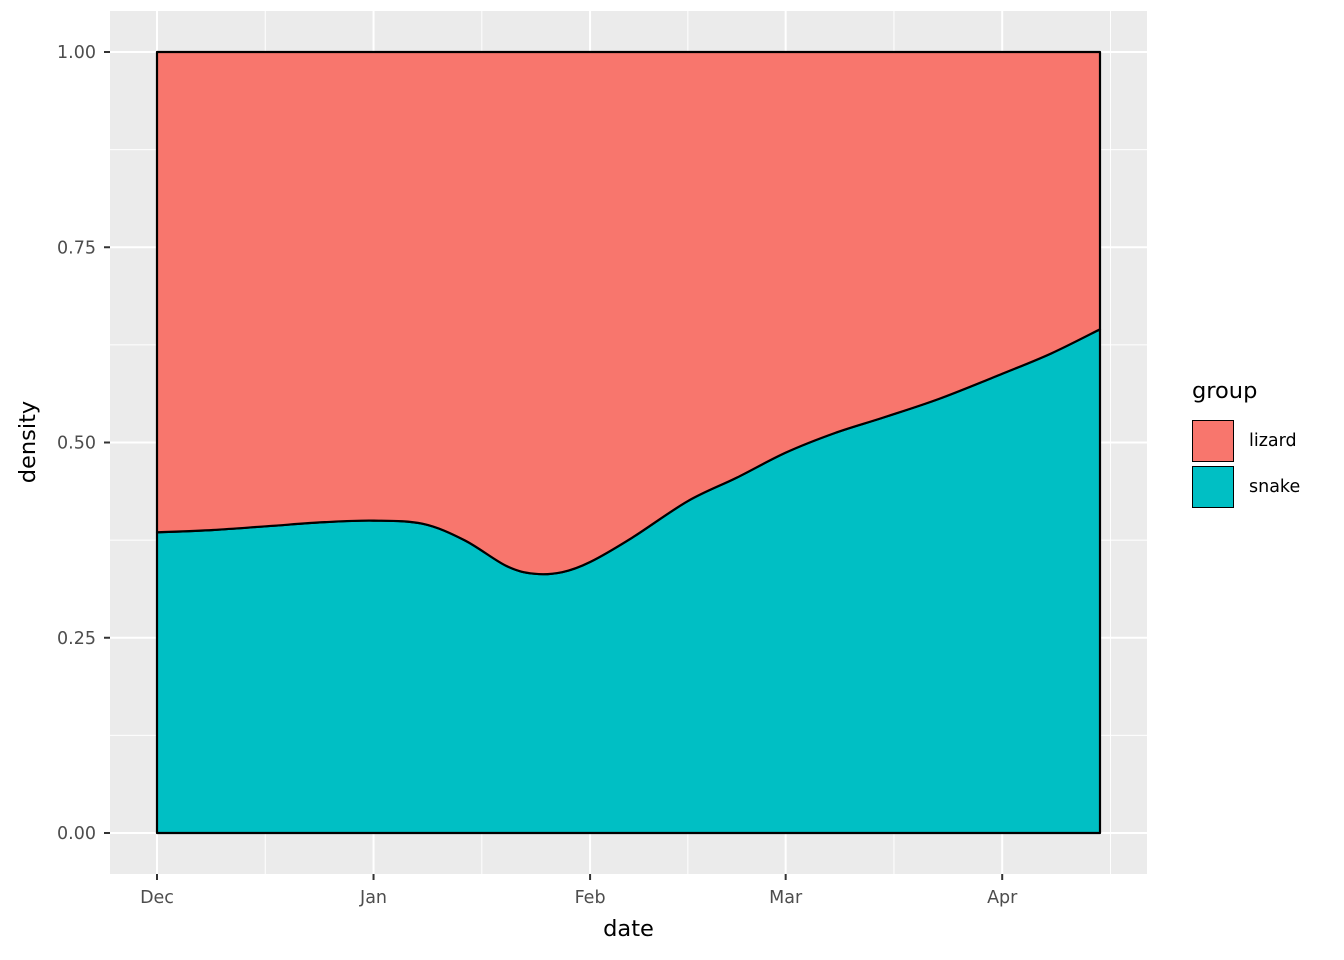 The width and height of the screenshot is (1344, 960). I want to click on x-tick-label: Feb, so click(590, 898).